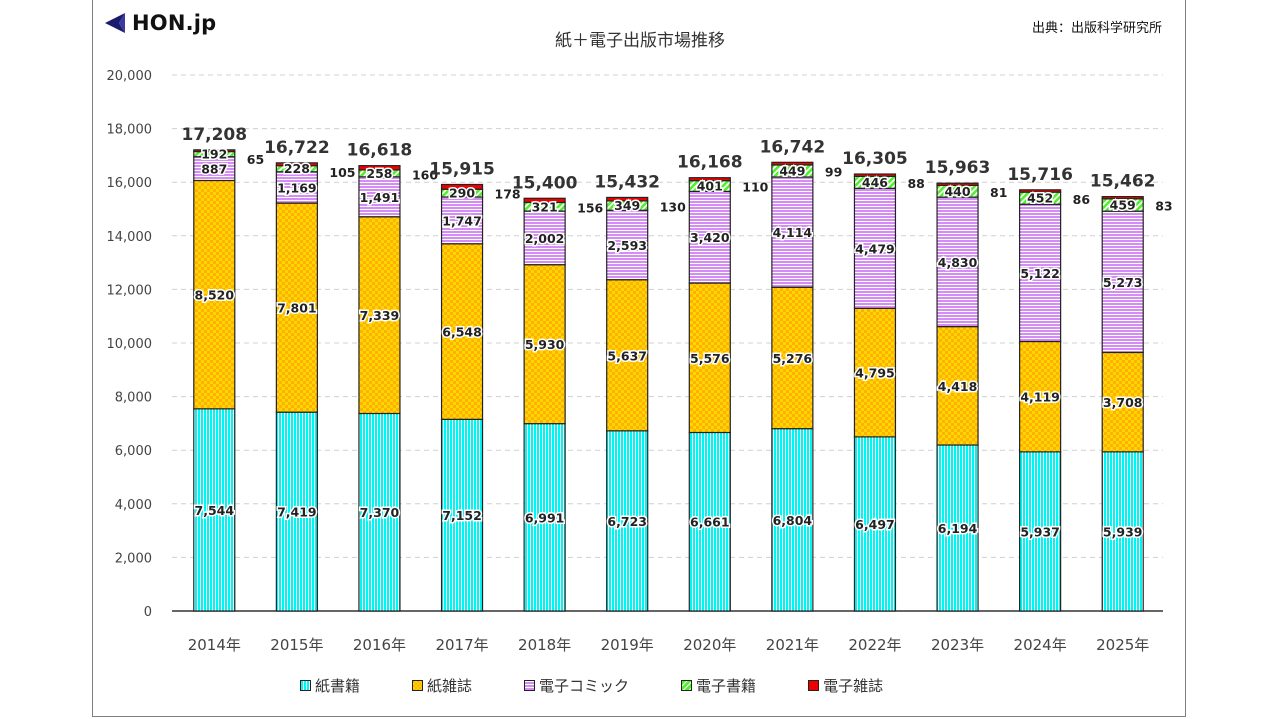 The image size is (1280, 719). What do you see at coordinates (338, 685) in the screenshot?
I see `legend-label: 紙書籍` at bounding box center [338, 685].